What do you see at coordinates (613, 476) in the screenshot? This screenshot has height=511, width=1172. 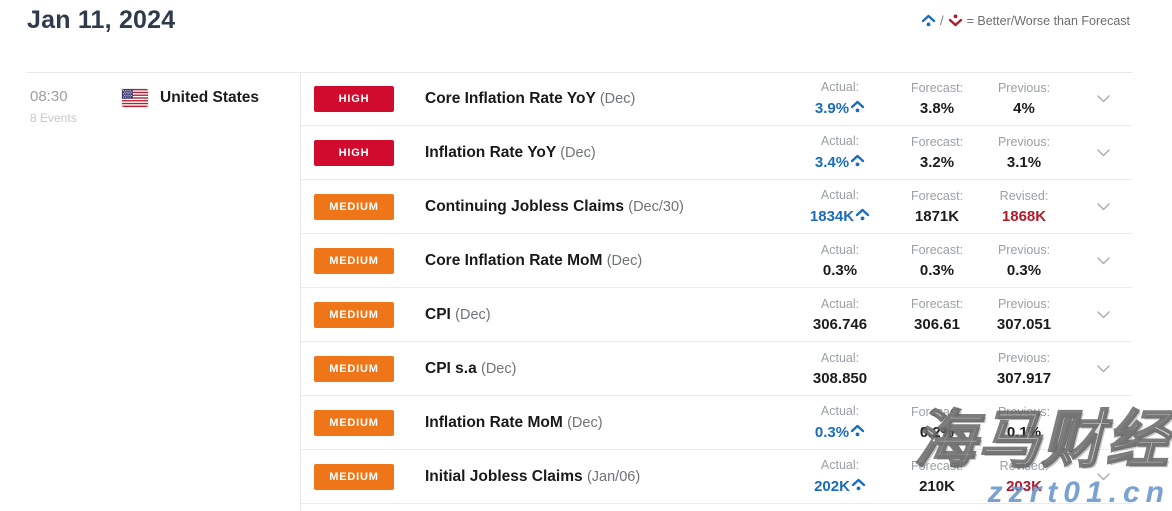 I see `event-period: (Jan/06)` at bounding box center [613, 476].